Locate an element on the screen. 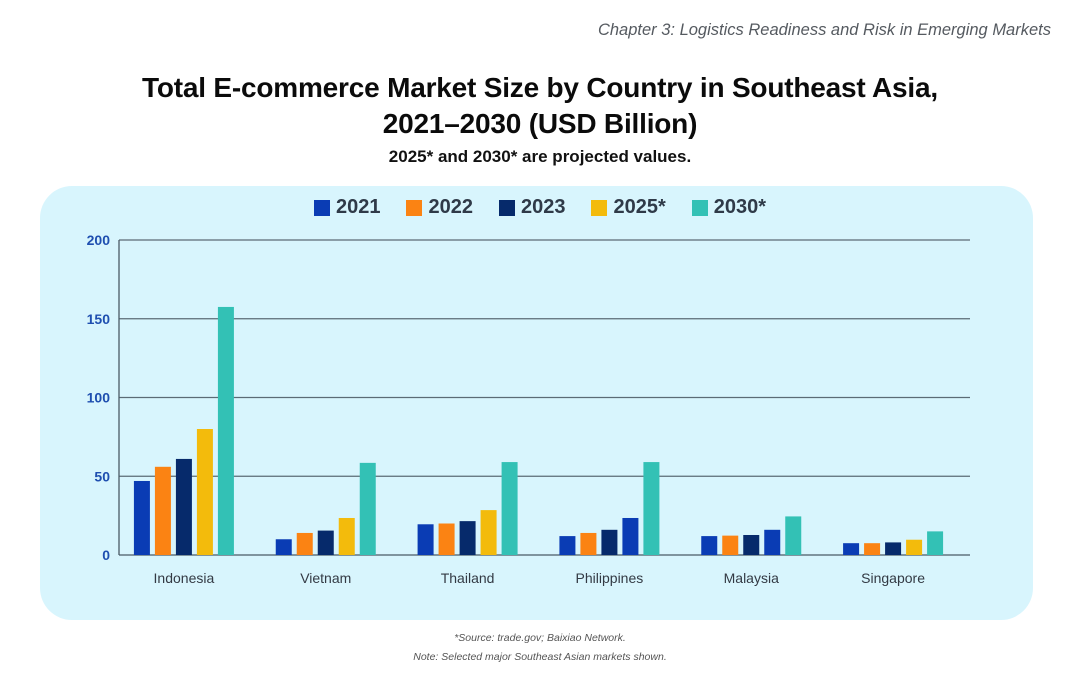 This screenshot has width=1080, height=677. legend-label: 2022 is located at coordinates (450, 207).